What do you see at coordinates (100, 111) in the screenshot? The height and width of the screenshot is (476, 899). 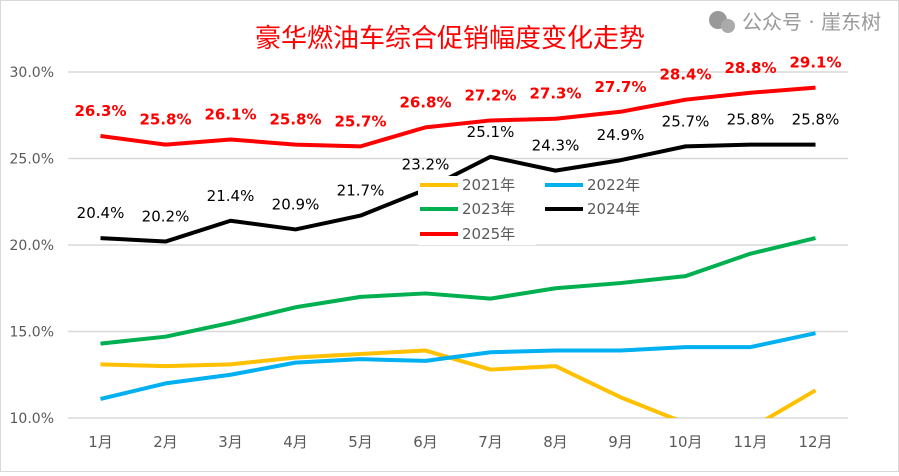 I see `data-label: 26.3%` at bounding box center [100, 111].